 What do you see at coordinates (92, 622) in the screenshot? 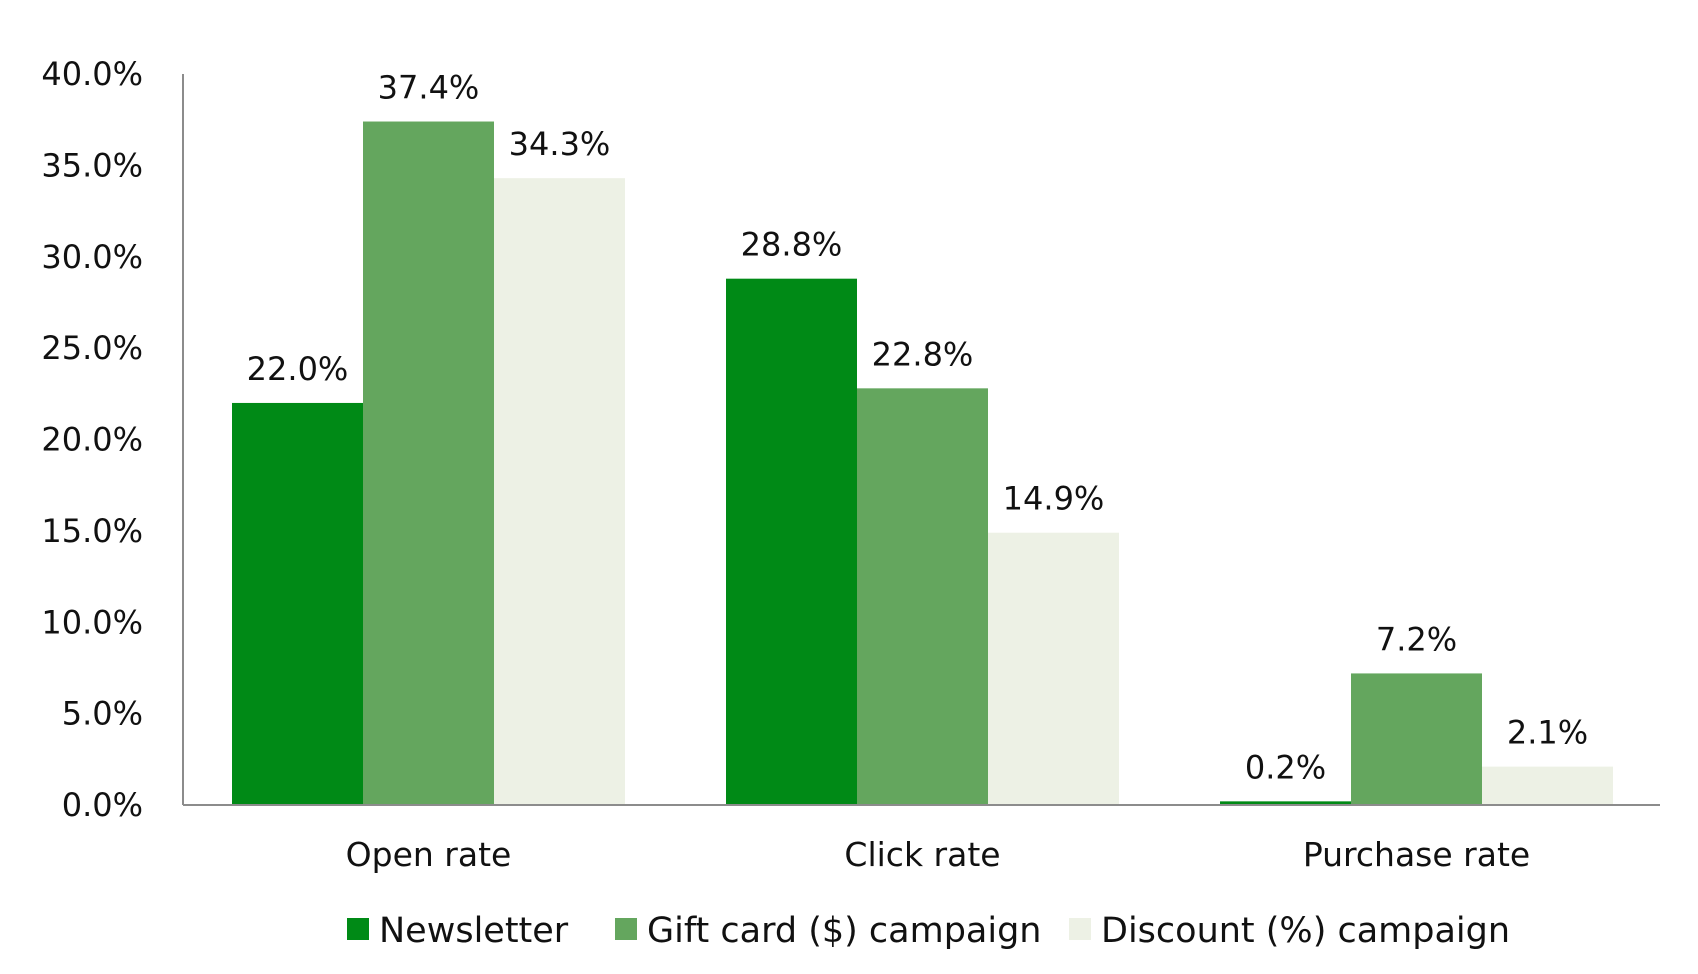
I see `y-tick-label: 10.0%` at bounding box center [92, 622].